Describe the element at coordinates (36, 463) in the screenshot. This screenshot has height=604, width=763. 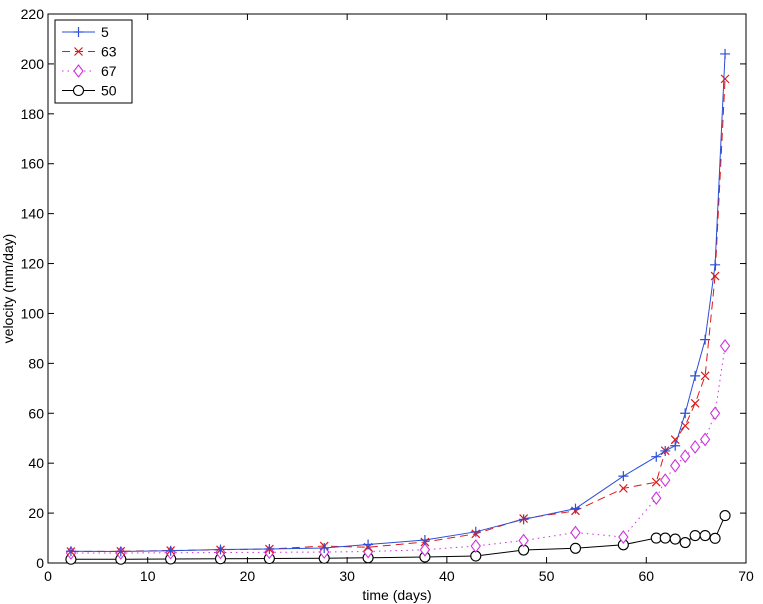
I see `y-tick-label: 40` at that location.